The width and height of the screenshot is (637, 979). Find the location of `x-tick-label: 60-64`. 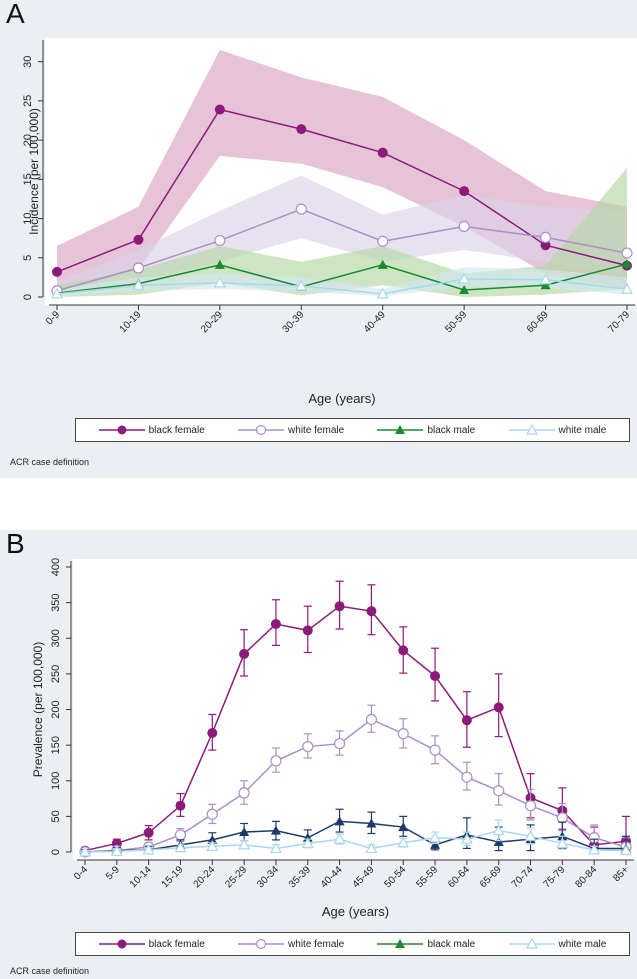

x-tick-label: 60-64 is located at coordinates (459, 877).